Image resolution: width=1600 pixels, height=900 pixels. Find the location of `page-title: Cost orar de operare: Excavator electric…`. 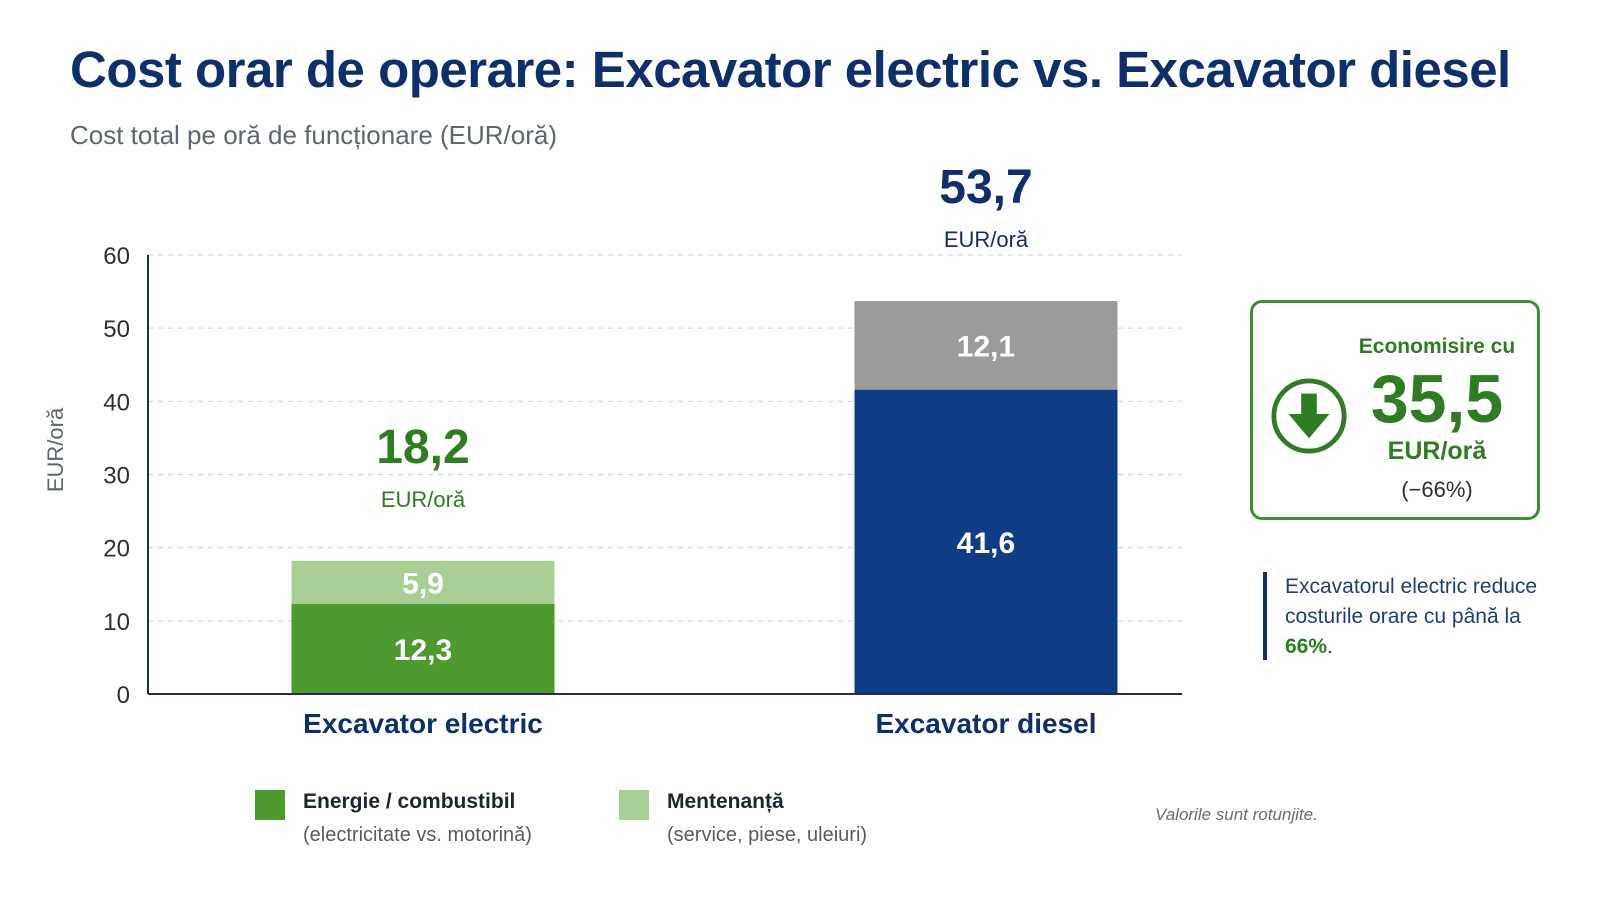

page-title: Cost orar de operare: Excavator electric… is located at coordinates (790, 69).